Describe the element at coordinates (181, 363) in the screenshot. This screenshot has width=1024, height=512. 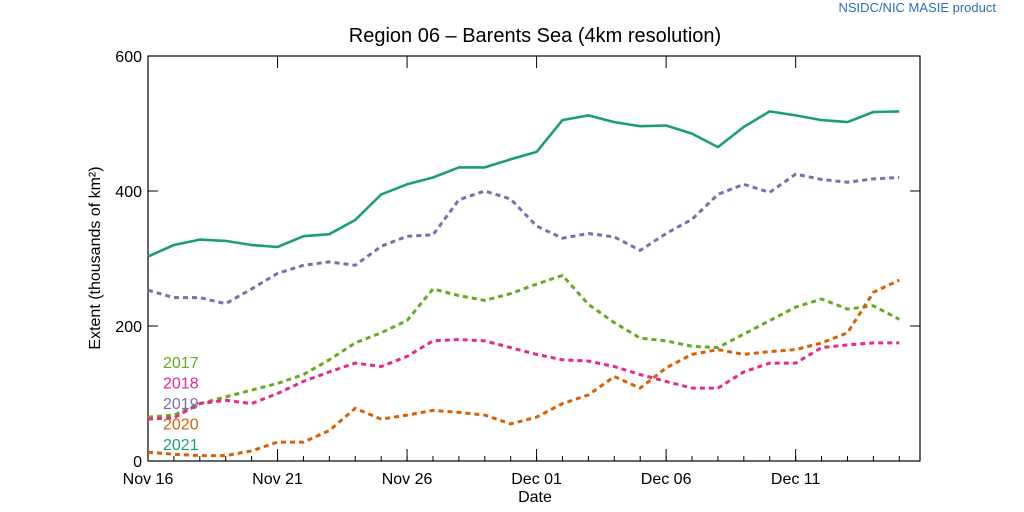
I see `legend-item-2017: 2017` at that location.